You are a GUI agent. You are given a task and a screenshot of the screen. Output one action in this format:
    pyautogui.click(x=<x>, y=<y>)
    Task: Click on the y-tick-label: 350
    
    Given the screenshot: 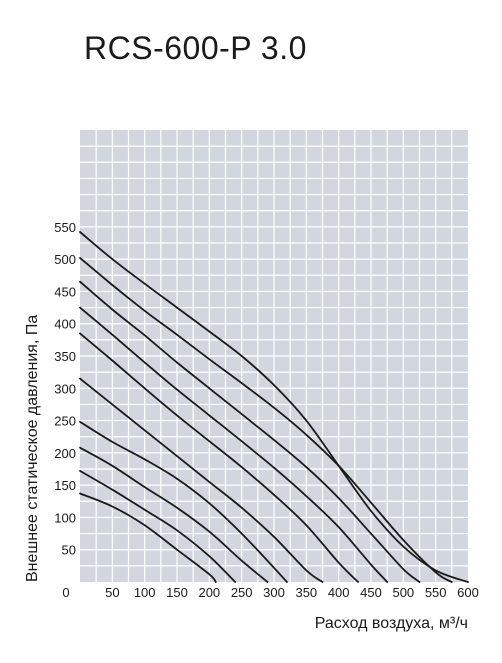 What is the action you would take?
    pyautogui.click(x=65, y=356)
    